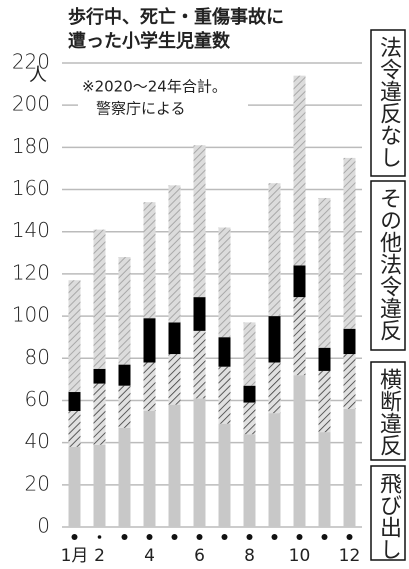 The image size is (409, 569). What do you see at coordinates (389, 516) in the screenshot?
I see `legend-label: 飛び出し` at bounding box center [389, 516].